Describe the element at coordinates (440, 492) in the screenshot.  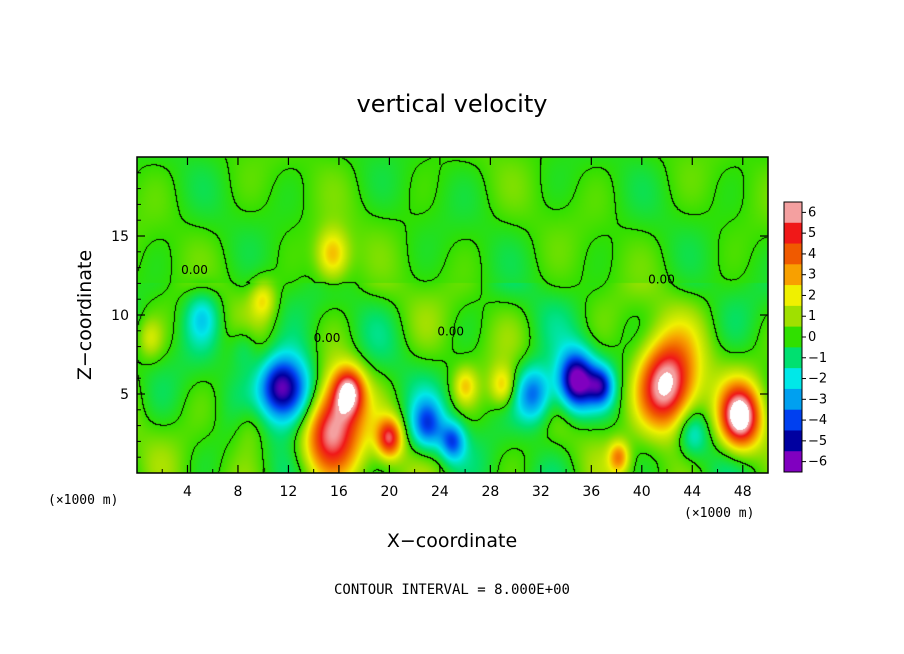
I see `x-tick-label: 24` at that location.